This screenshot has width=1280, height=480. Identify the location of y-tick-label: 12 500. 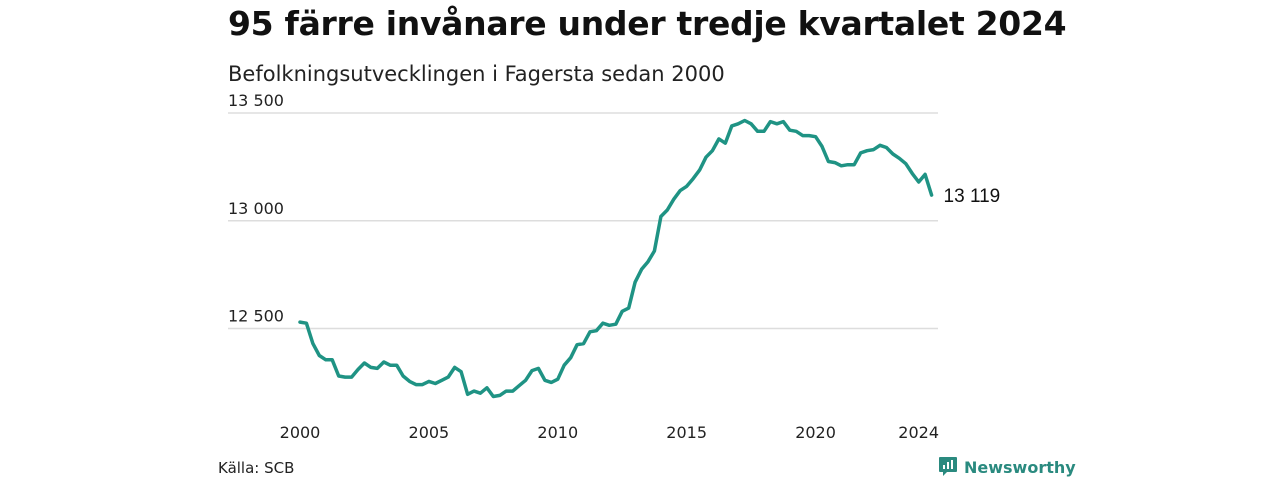
(256, 316).